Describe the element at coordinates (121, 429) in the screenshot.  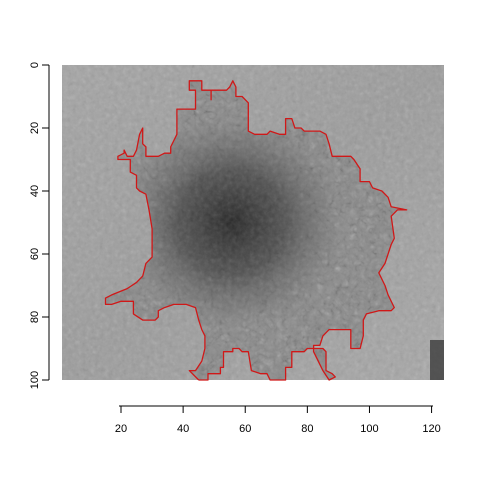
I see `x-tick-label: 20` at that location.